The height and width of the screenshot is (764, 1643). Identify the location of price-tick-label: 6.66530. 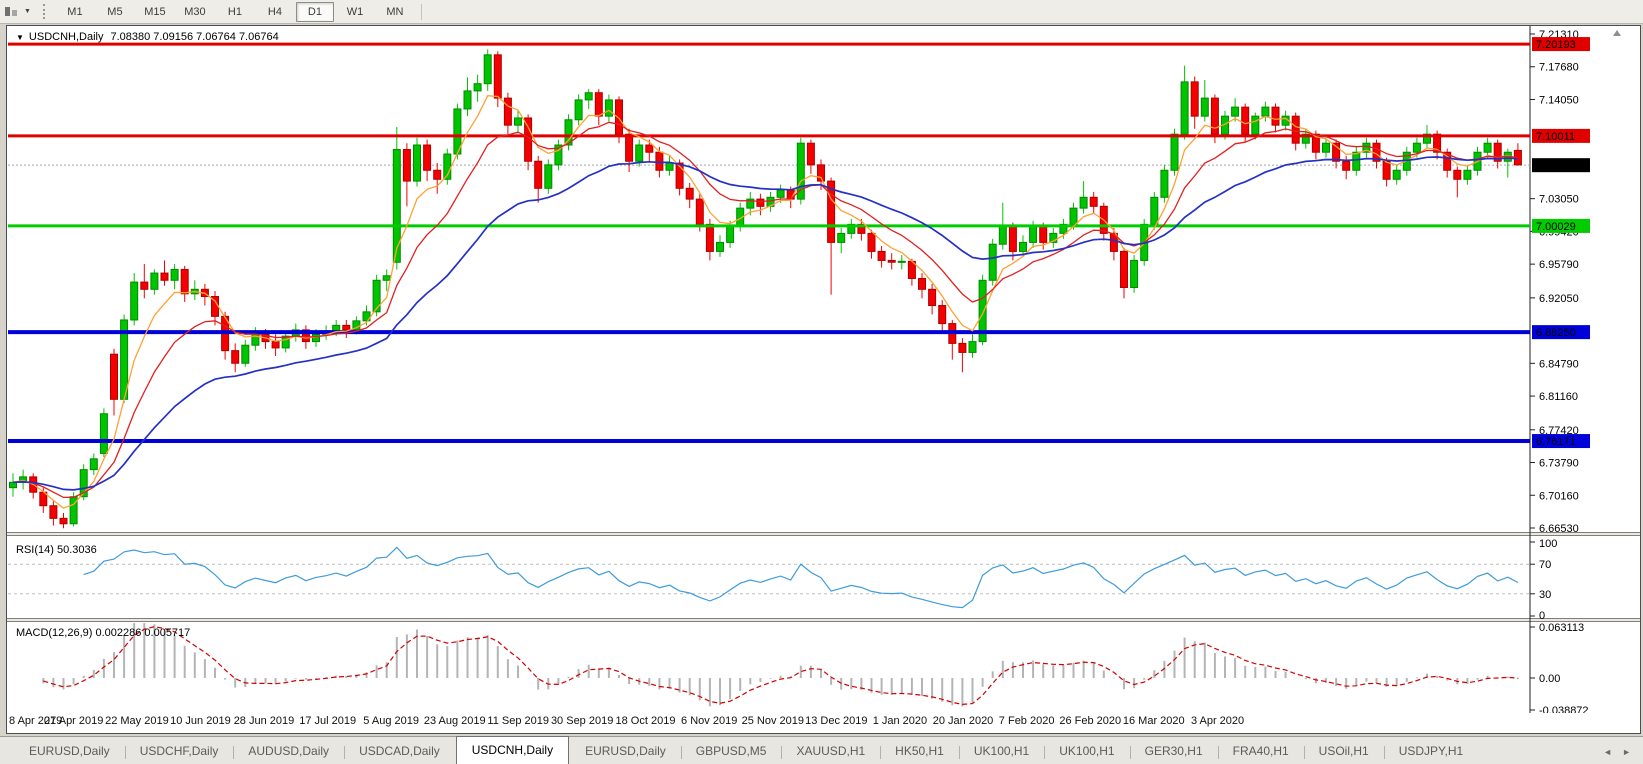
(1559, 529).